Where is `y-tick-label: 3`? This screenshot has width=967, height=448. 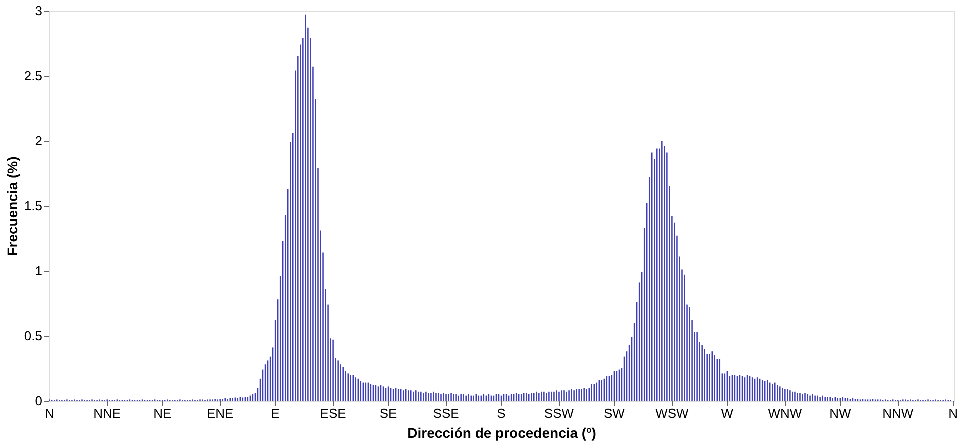
y-tick-label: 3 is located at coordinates (38, 11).